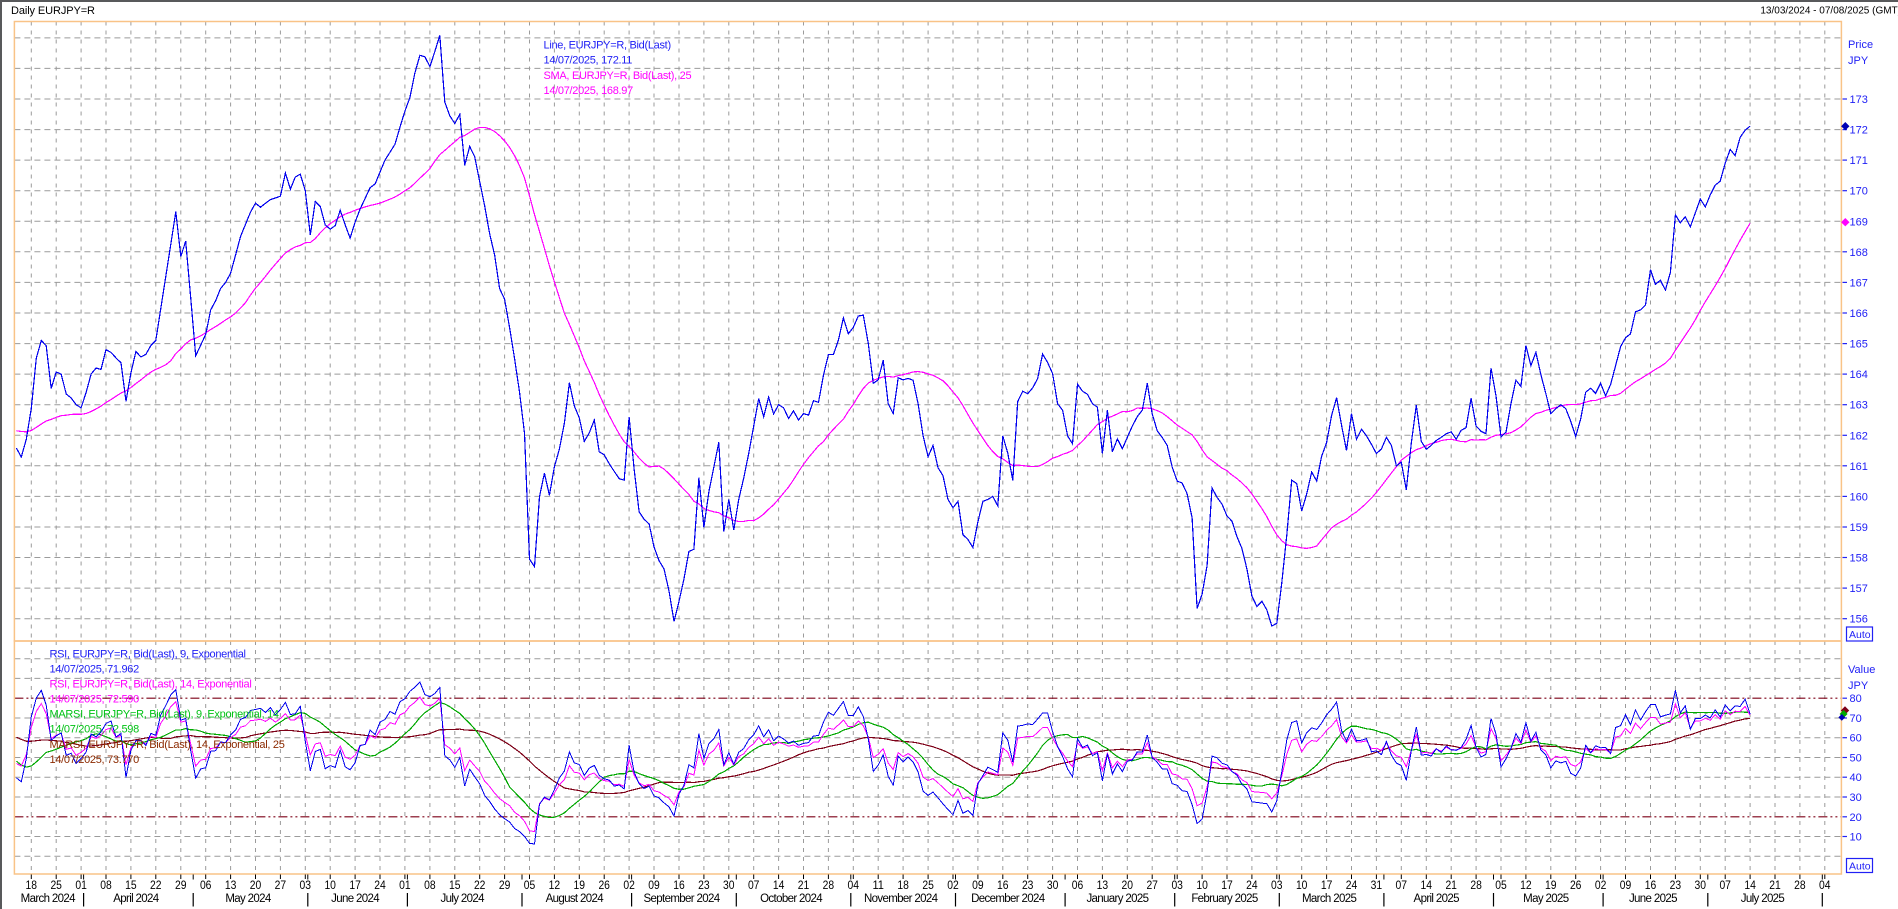 This screenshot has width=1898, height=909. I want to click on svg-text: 14/07/2025, 72.598, so click(95, 730).